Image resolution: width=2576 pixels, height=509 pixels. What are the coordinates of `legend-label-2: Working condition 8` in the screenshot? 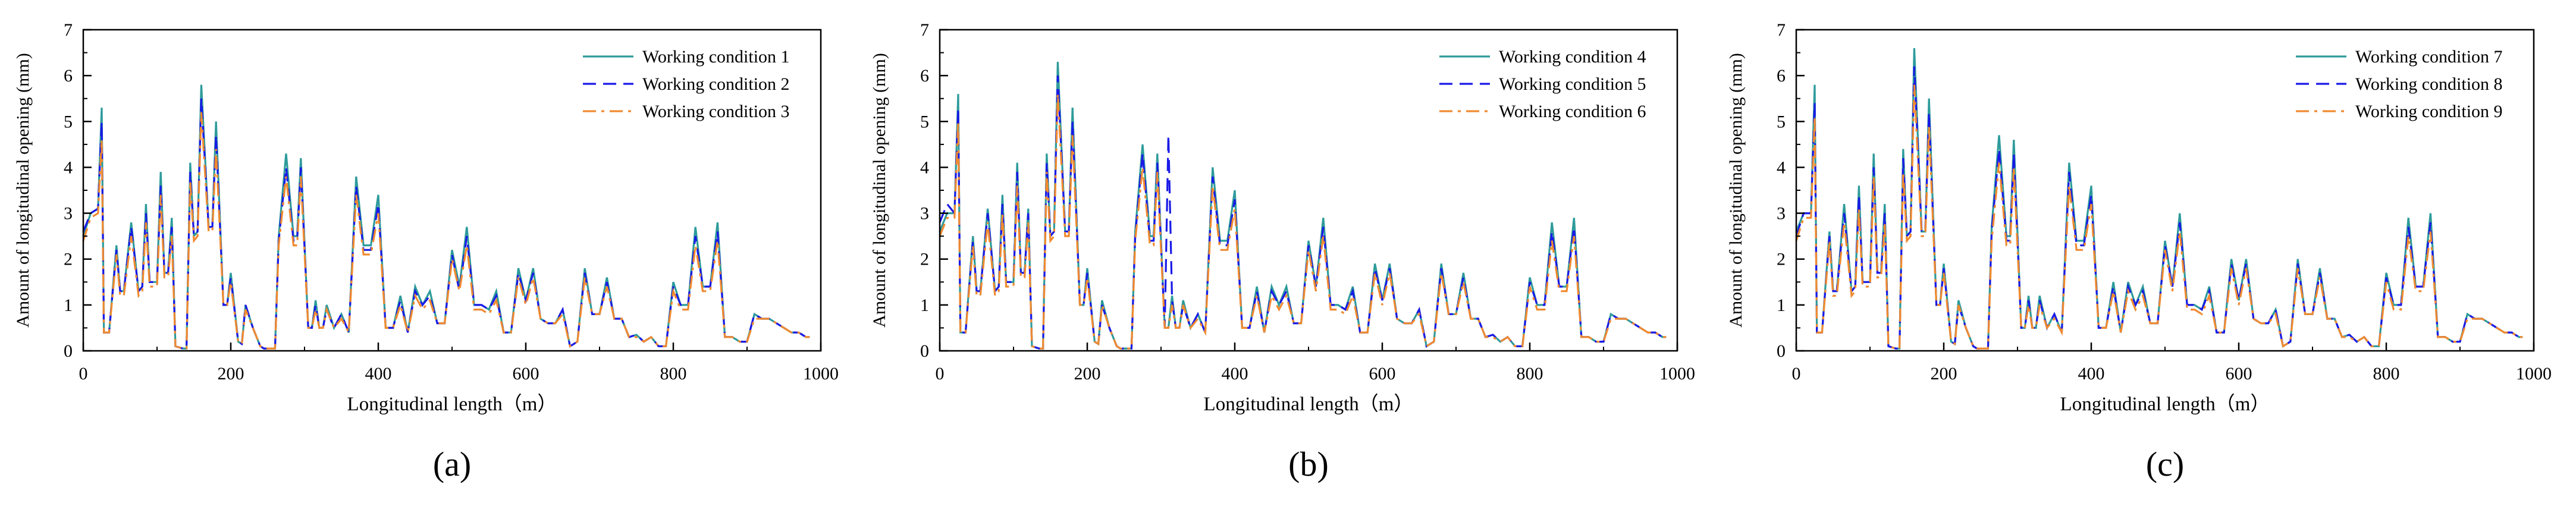 It's located at (2429, 84).